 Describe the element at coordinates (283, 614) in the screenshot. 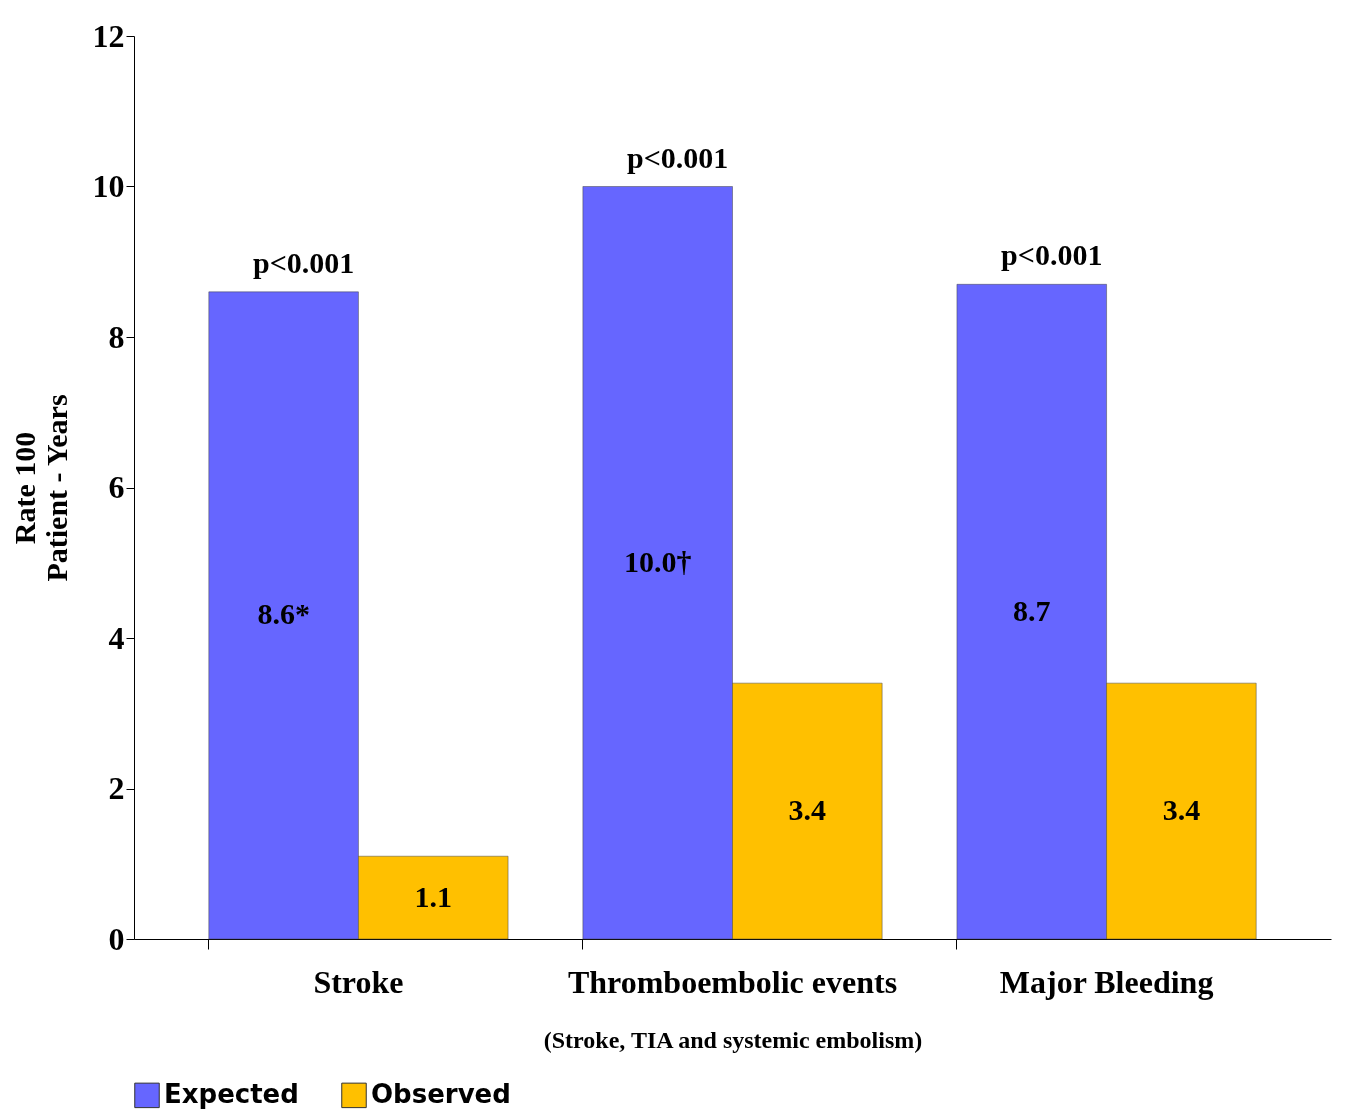

I see `data-label: 8.6*` at that location.